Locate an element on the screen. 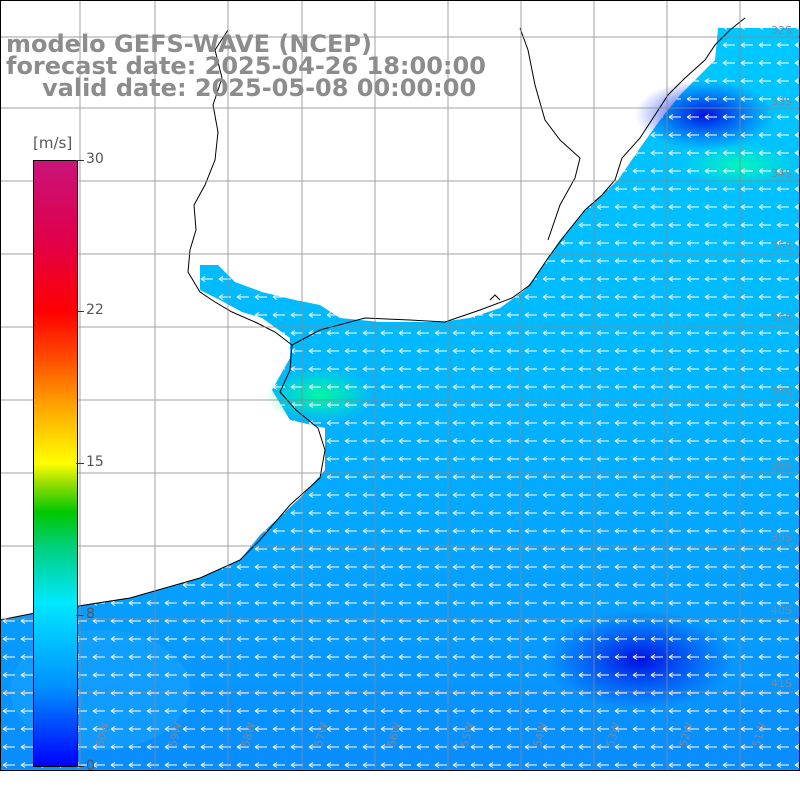 The width and height of the screenshot is (800, 800). lat-label: 36S is located at coordinates (781, 318).